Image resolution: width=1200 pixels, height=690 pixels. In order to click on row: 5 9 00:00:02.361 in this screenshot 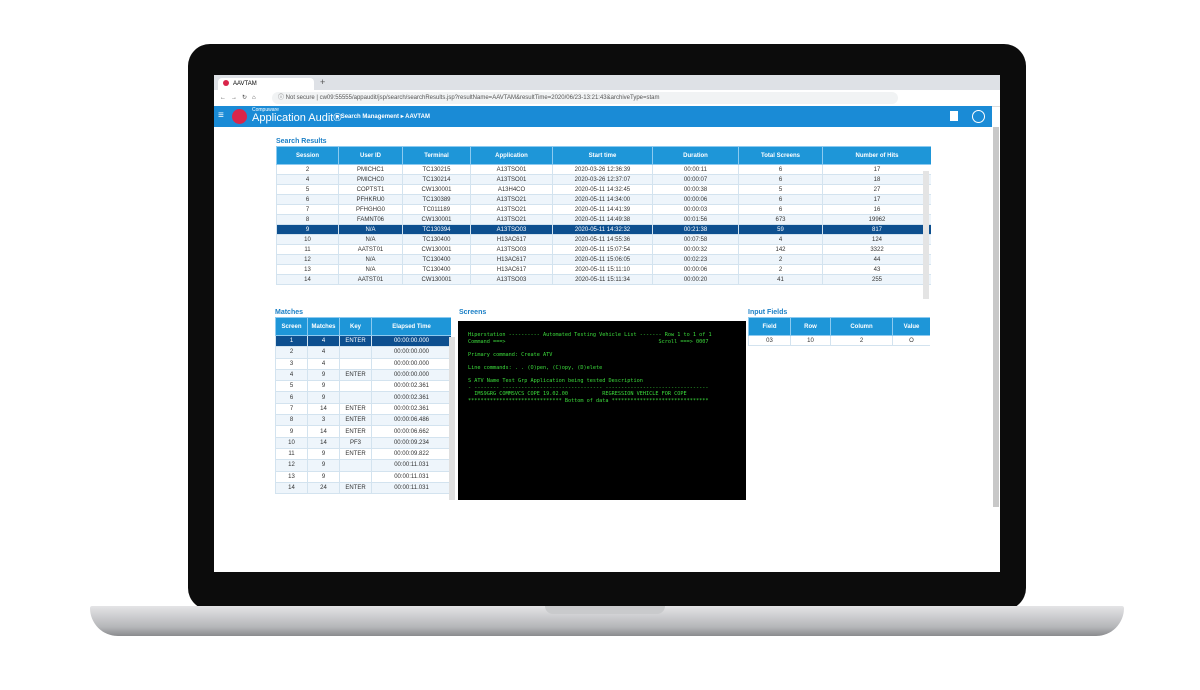, I will do `click(363, 386)`.